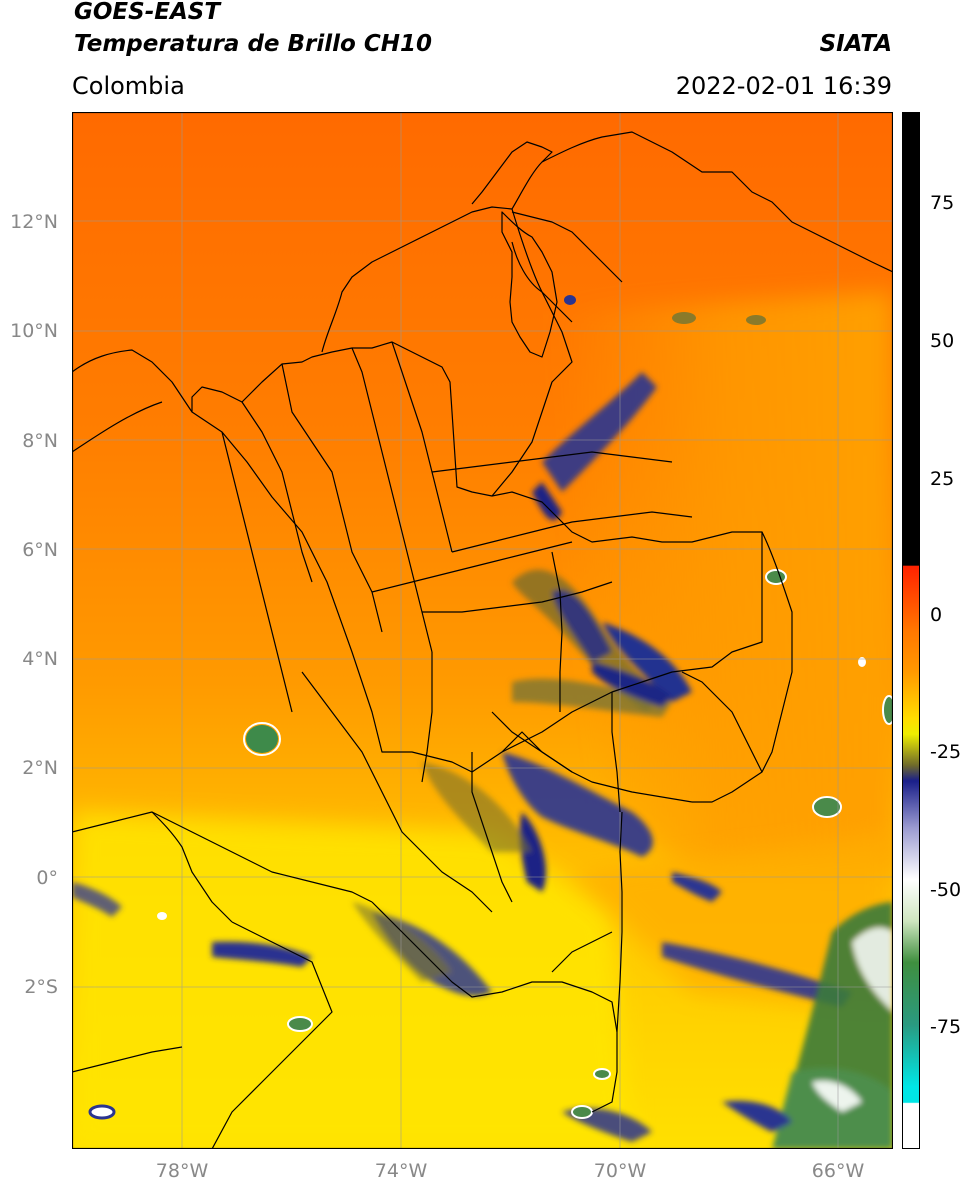 The width and height of the screenshot is (966, 1190). What do you see at coordinates (34, 331) in the screenshot?
I see `lat-tick-10n: 10°N` at bounding box center [34, 331].